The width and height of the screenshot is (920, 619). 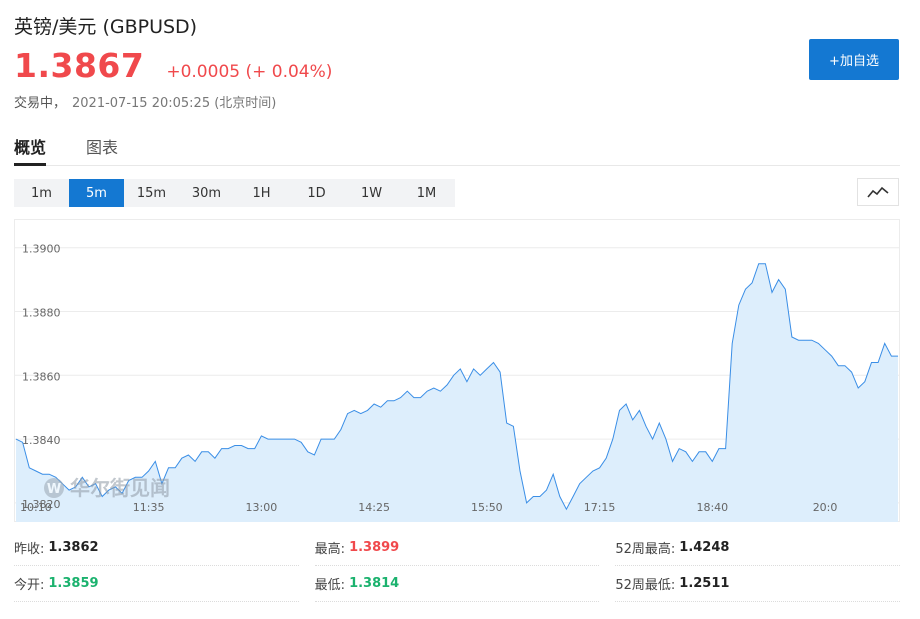 I want to click on stat-label: 昨收:, so click(x=29, y=549).